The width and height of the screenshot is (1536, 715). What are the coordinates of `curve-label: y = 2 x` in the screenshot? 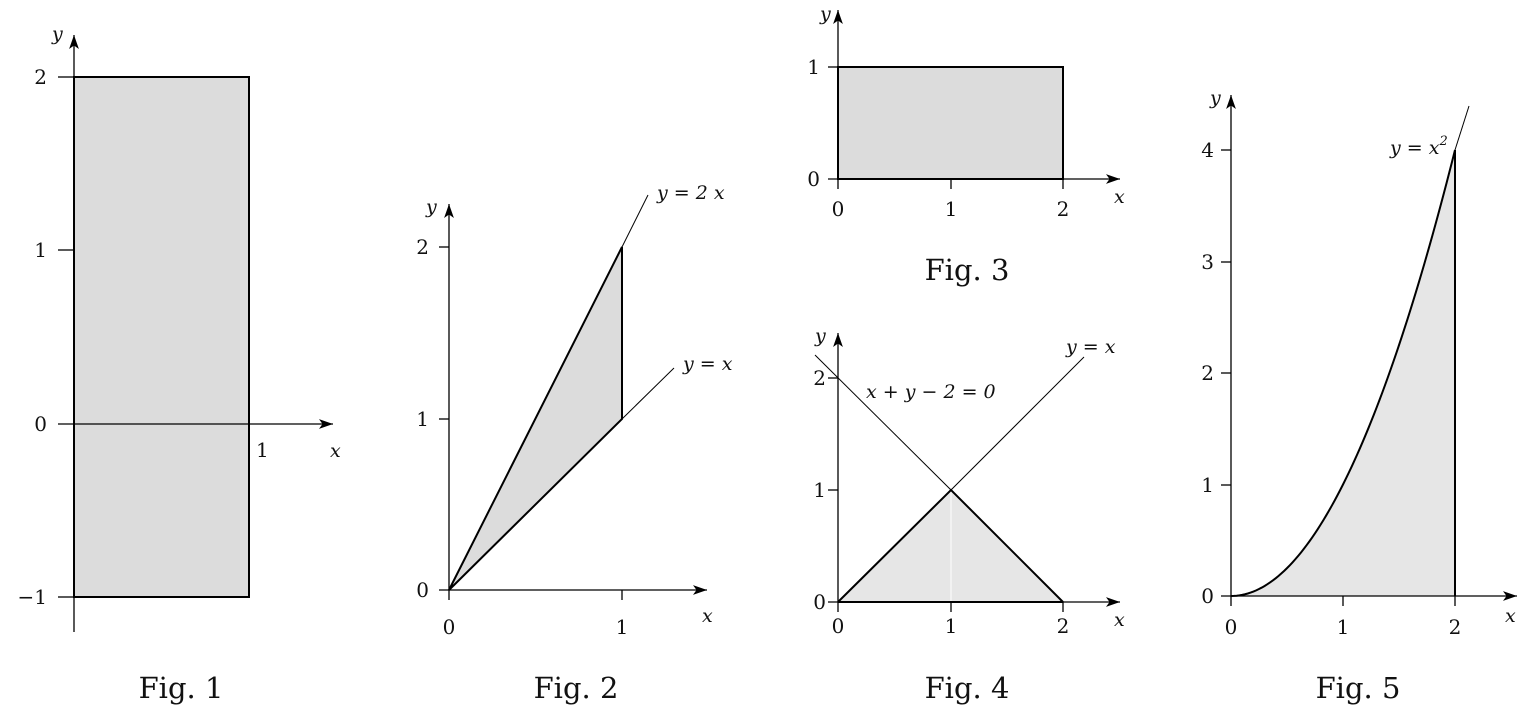 It's located at (690, 193).